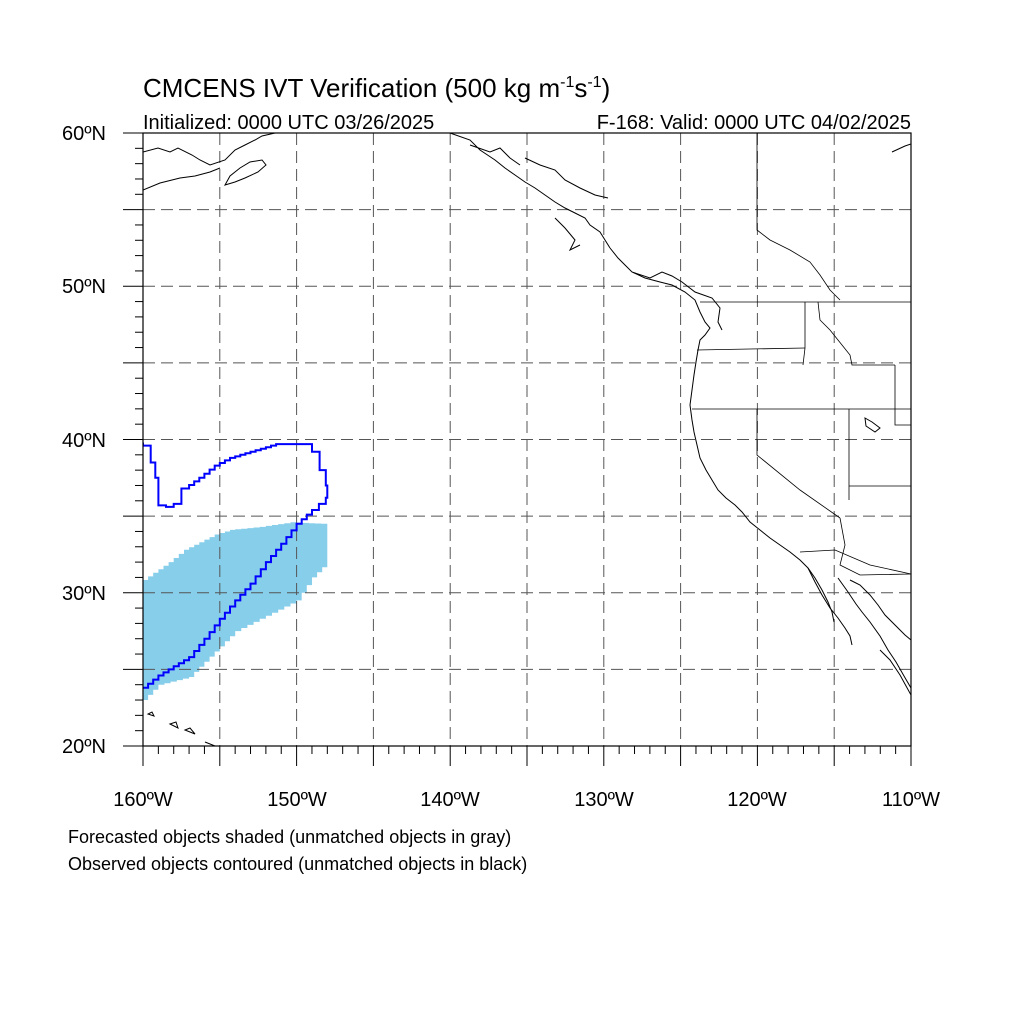  Describe the element at coordinates (754, 123) in the screenshot. I see `valid-time-label: F-168: Valid: 0000 UTC 04/02/2025` at that location.